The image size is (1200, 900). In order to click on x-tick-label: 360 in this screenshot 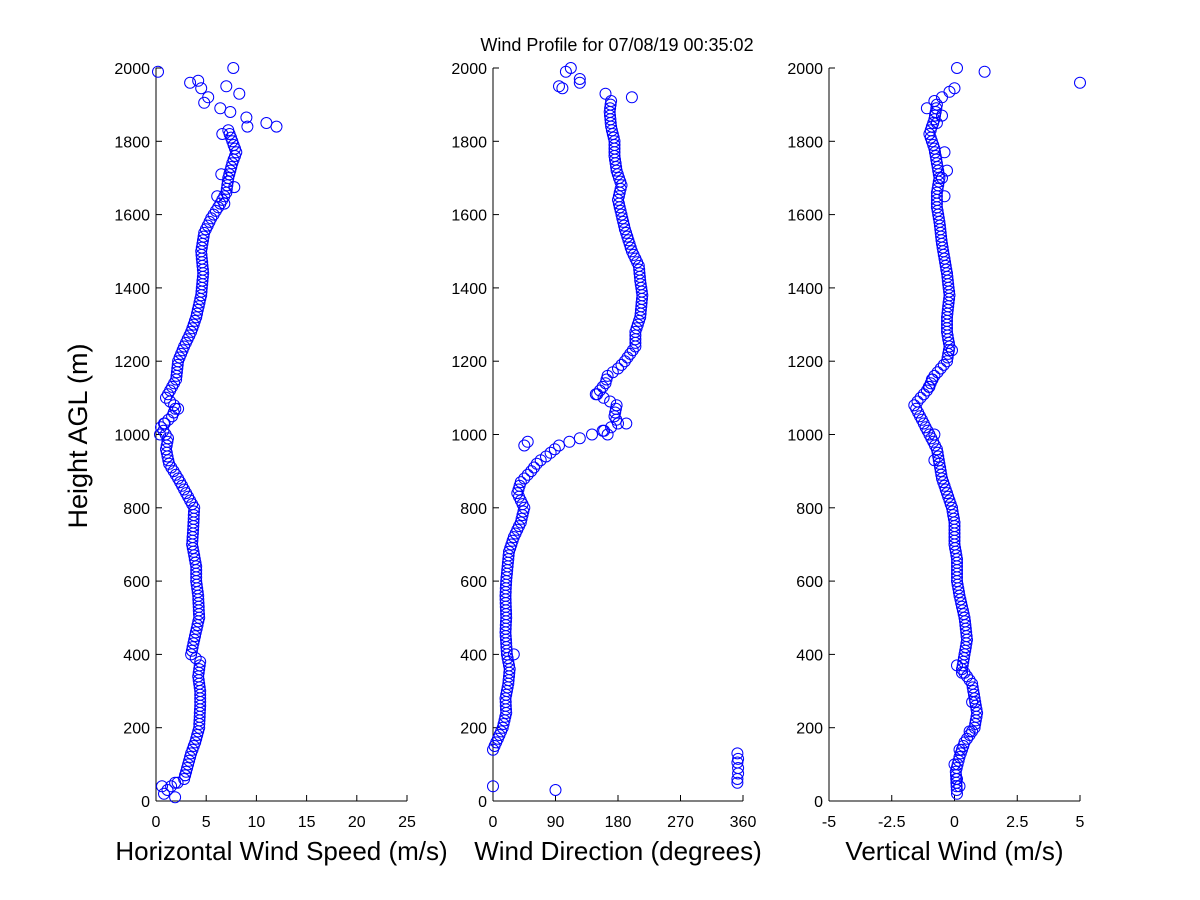, I will do `click(743, 822)`.